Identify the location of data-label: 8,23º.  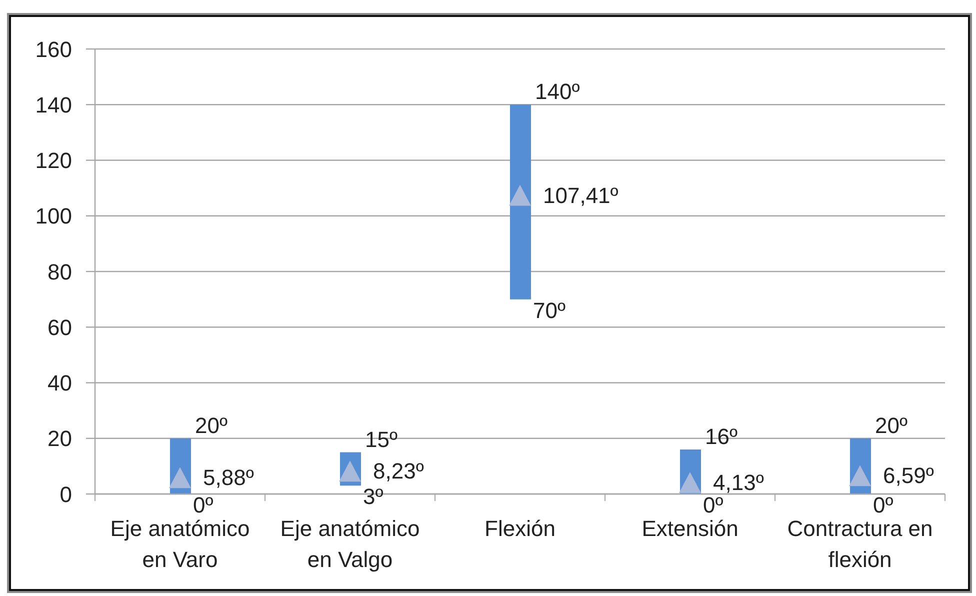
(398, 471).